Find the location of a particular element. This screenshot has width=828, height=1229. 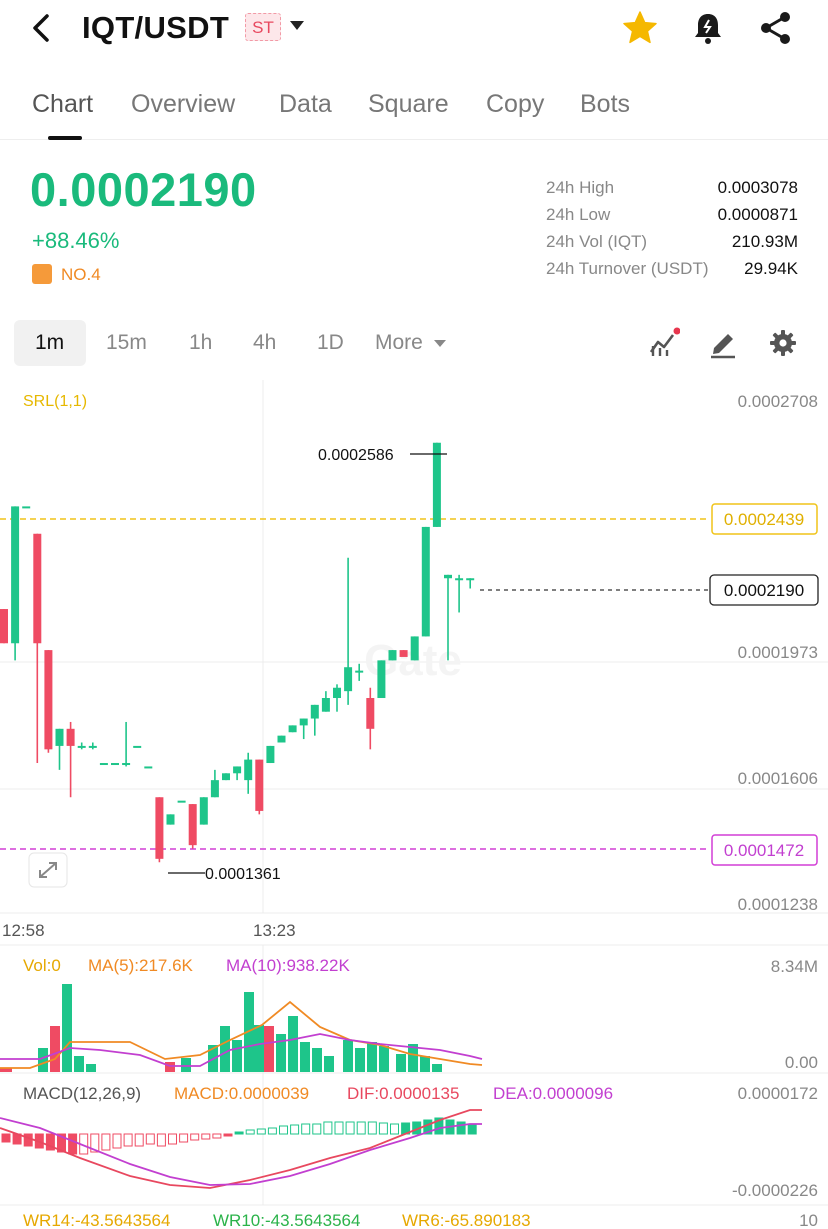

stat-label-vol: 24h Vol (IQT) is located at coordinates (597, 241).